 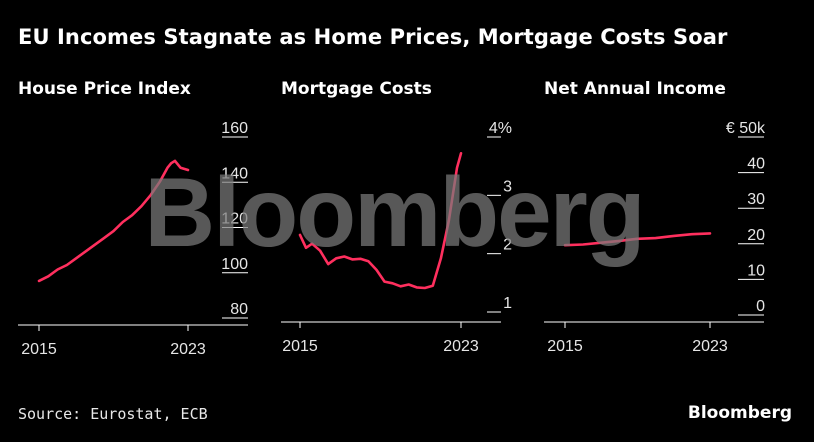 What do you see at coordinates (507, 303) in the screenshot?
I see `y-tick-label: 1` at bounding box center [507, 303].